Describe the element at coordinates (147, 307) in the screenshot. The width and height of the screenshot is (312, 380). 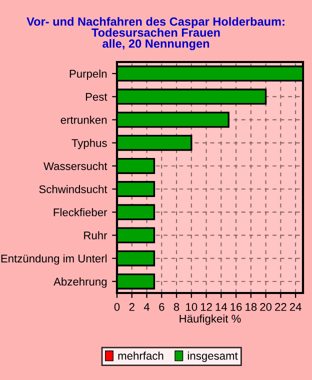
I see `x-tick-label: 4` at that location.